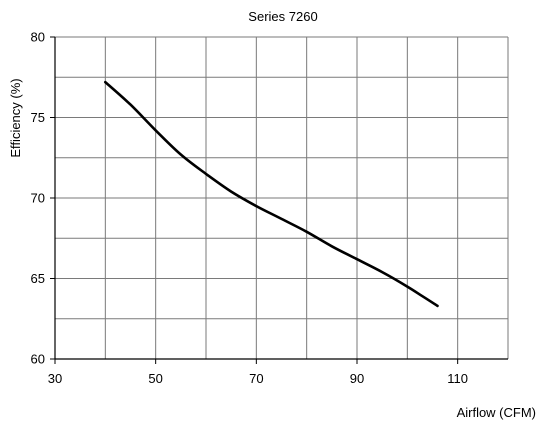 This screenshot has height=423, width=537. I want to click on x-tick-label: 70, so click(256, 378).